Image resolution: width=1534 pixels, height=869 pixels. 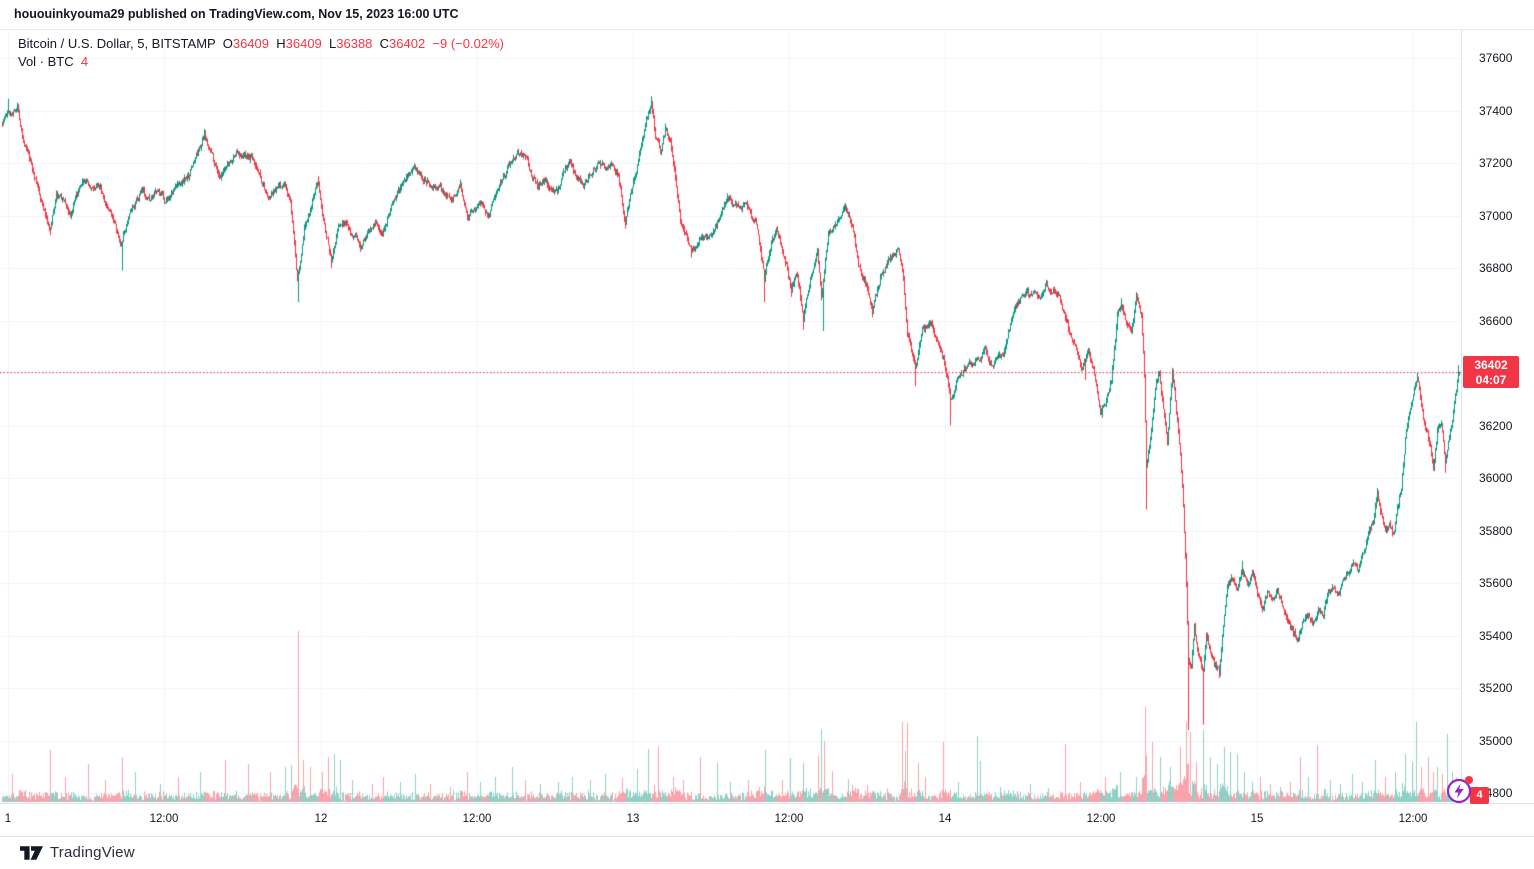 I want to click on price-tick-label: 37400, so click(x=1496, y=110).